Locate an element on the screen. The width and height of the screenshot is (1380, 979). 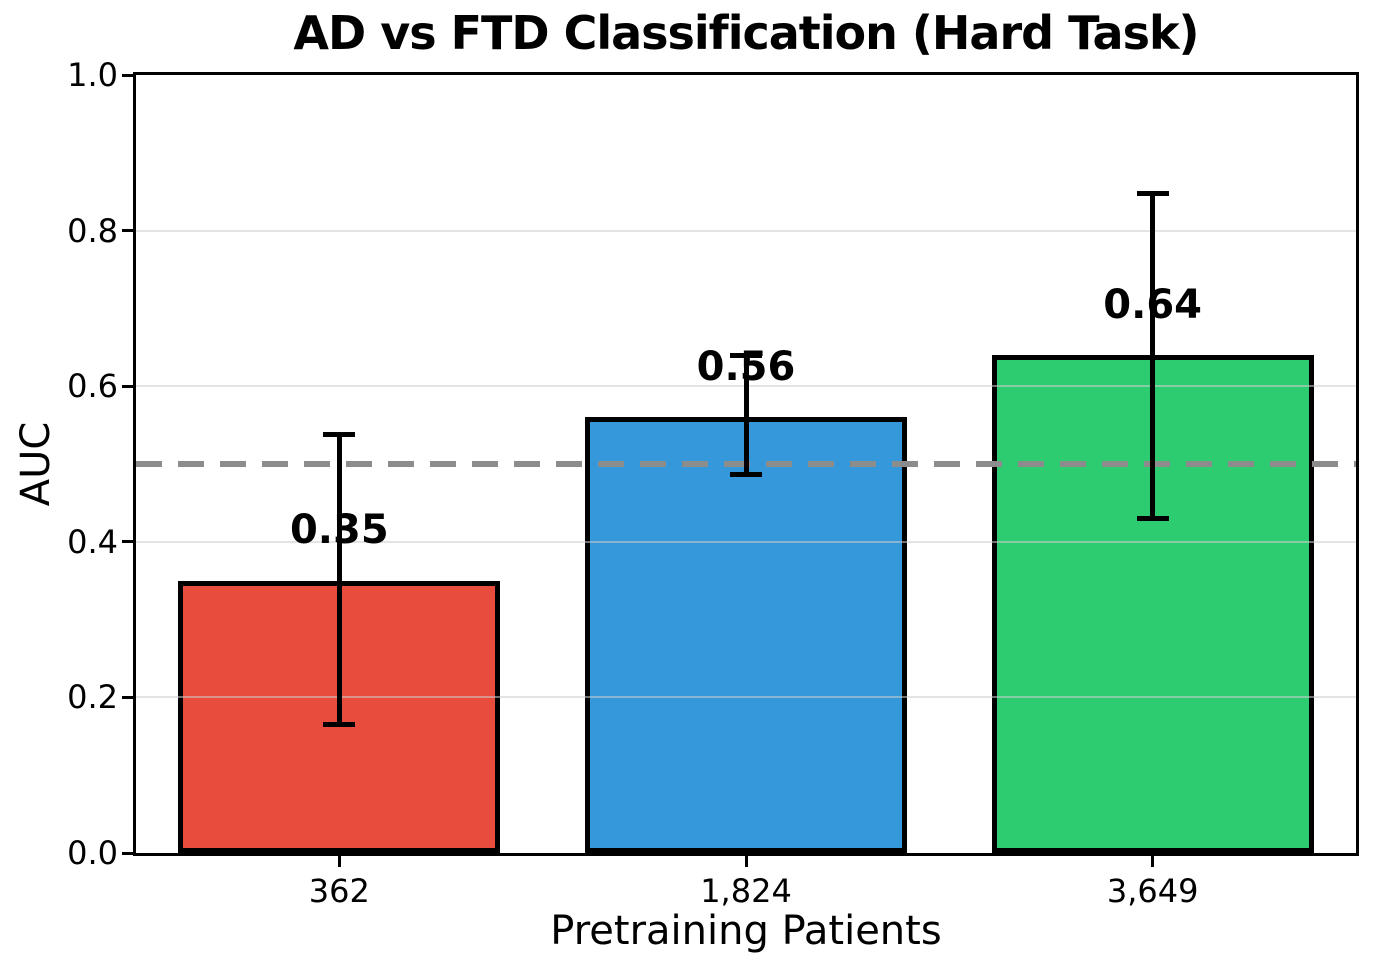
y-tick-label: 1.0 is located at coordinates (92, 75).